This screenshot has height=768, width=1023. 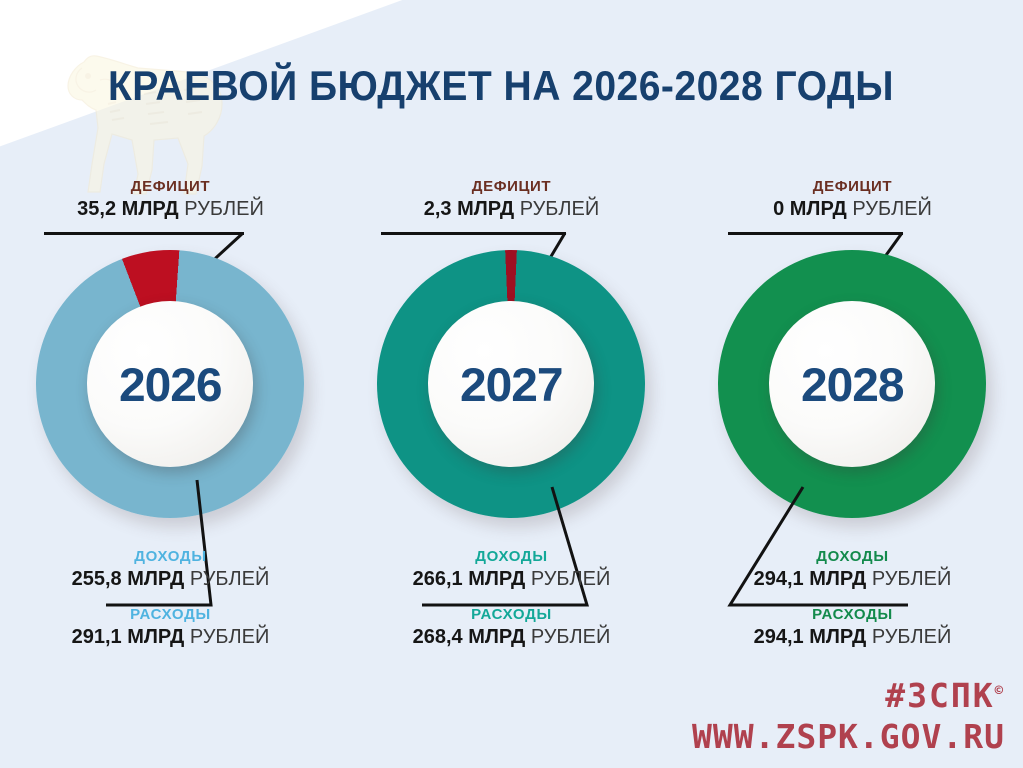 I want to click on deficit-amount-2028: 0 МЛРД РУБЛЕЙ, so click(x=852, y=209).